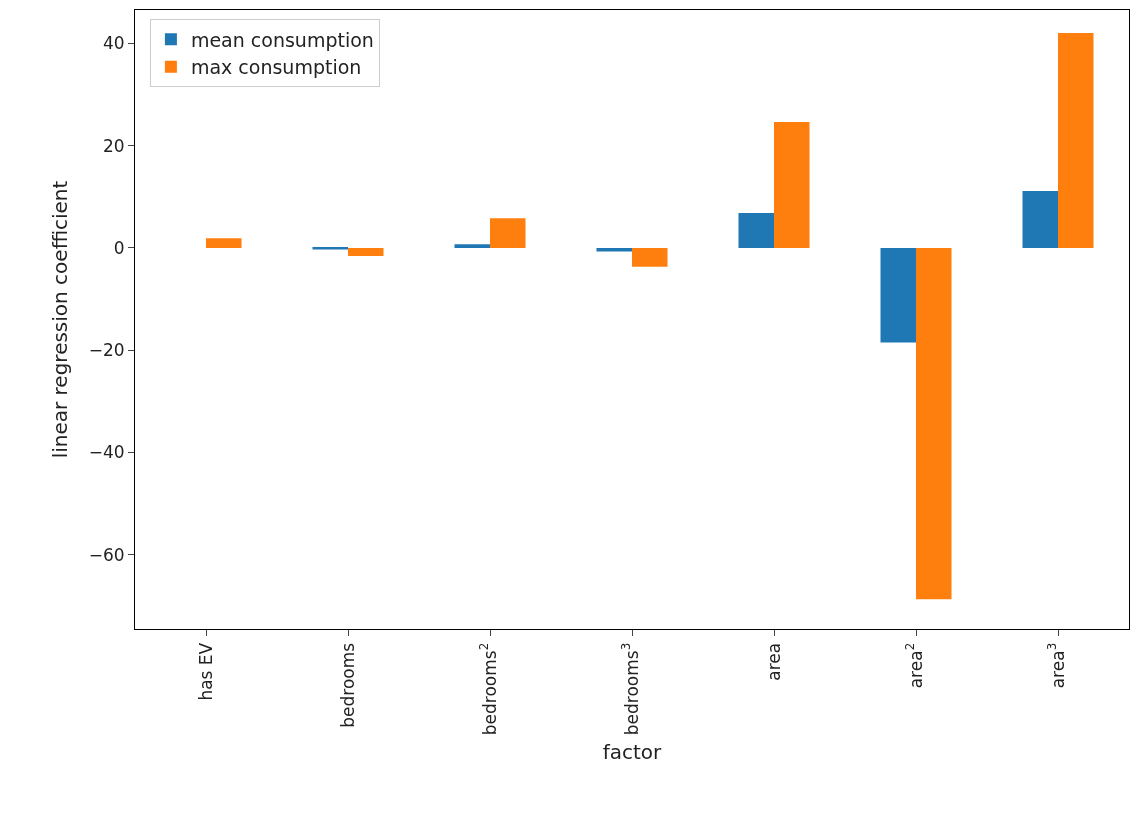 This screenshot has width=1141, height=819. I want to click on x-tick-label: has EV, so click(205, 671).